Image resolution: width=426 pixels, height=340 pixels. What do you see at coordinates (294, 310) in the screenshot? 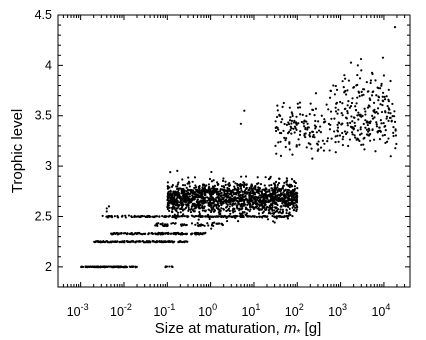
I see `x-tick-label: 10²` at bounding box center [294, 310].